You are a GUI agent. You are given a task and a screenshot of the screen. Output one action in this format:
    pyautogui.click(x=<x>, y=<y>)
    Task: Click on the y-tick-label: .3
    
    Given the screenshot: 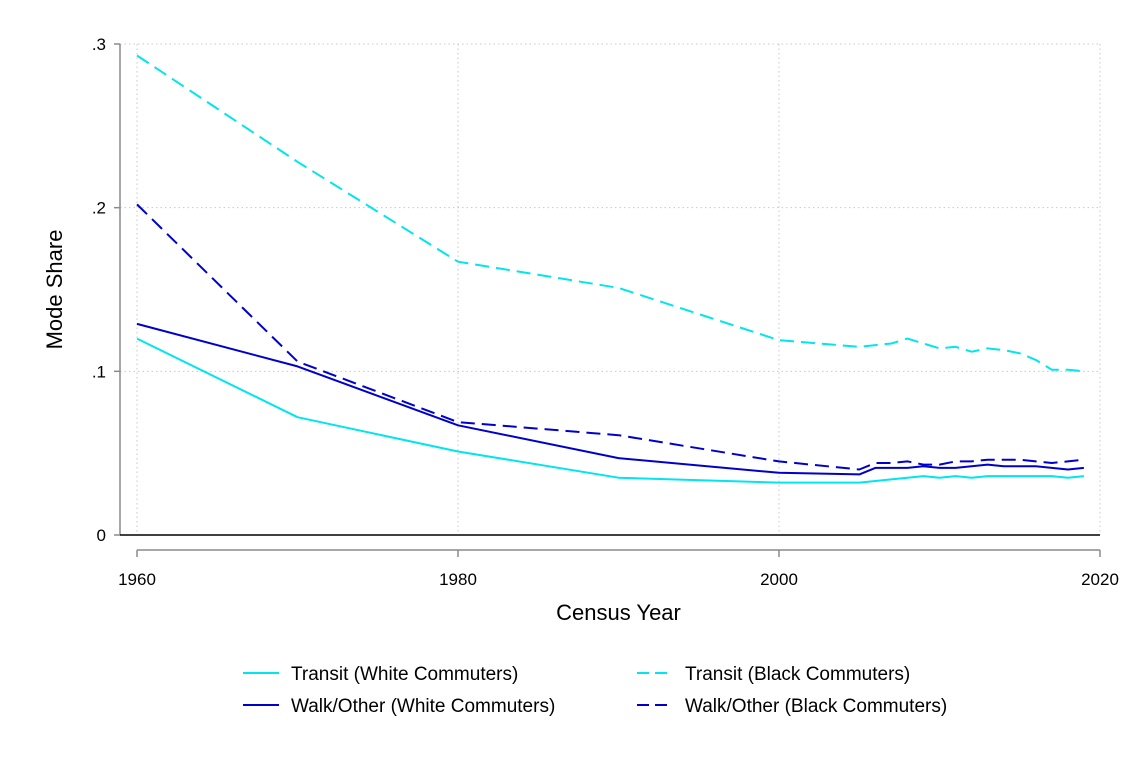 What is the action you would take?
    pyautogui.click(x=99, y=44)
    